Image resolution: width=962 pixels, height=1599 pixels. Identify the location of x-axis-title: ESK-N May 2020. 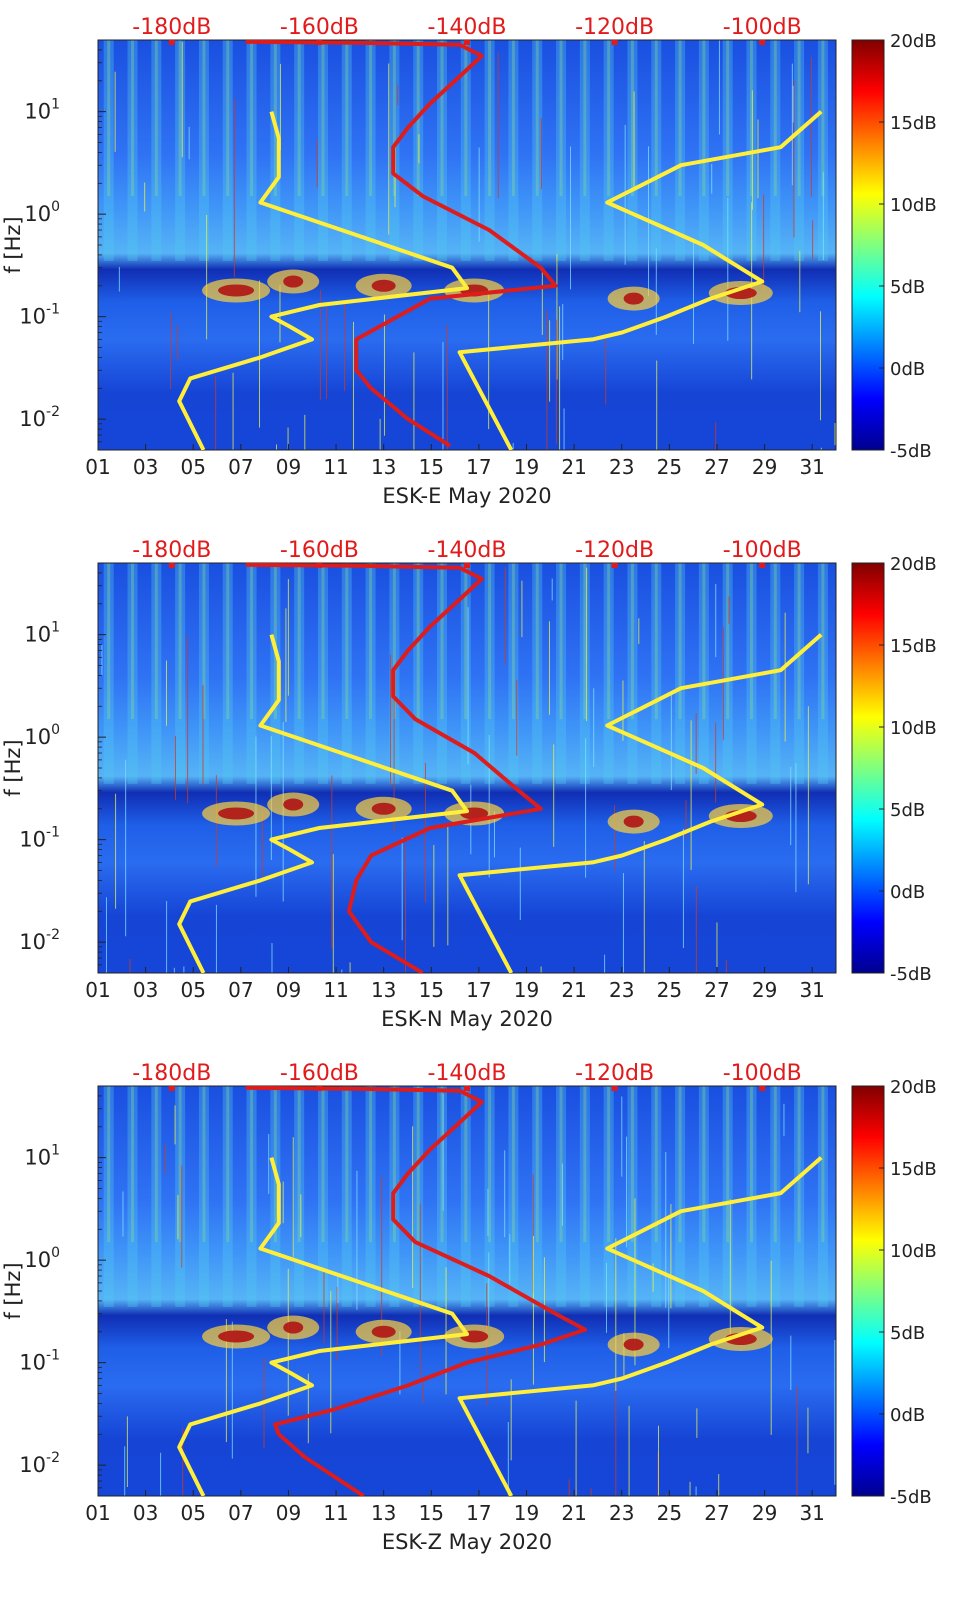
(467, 1019).